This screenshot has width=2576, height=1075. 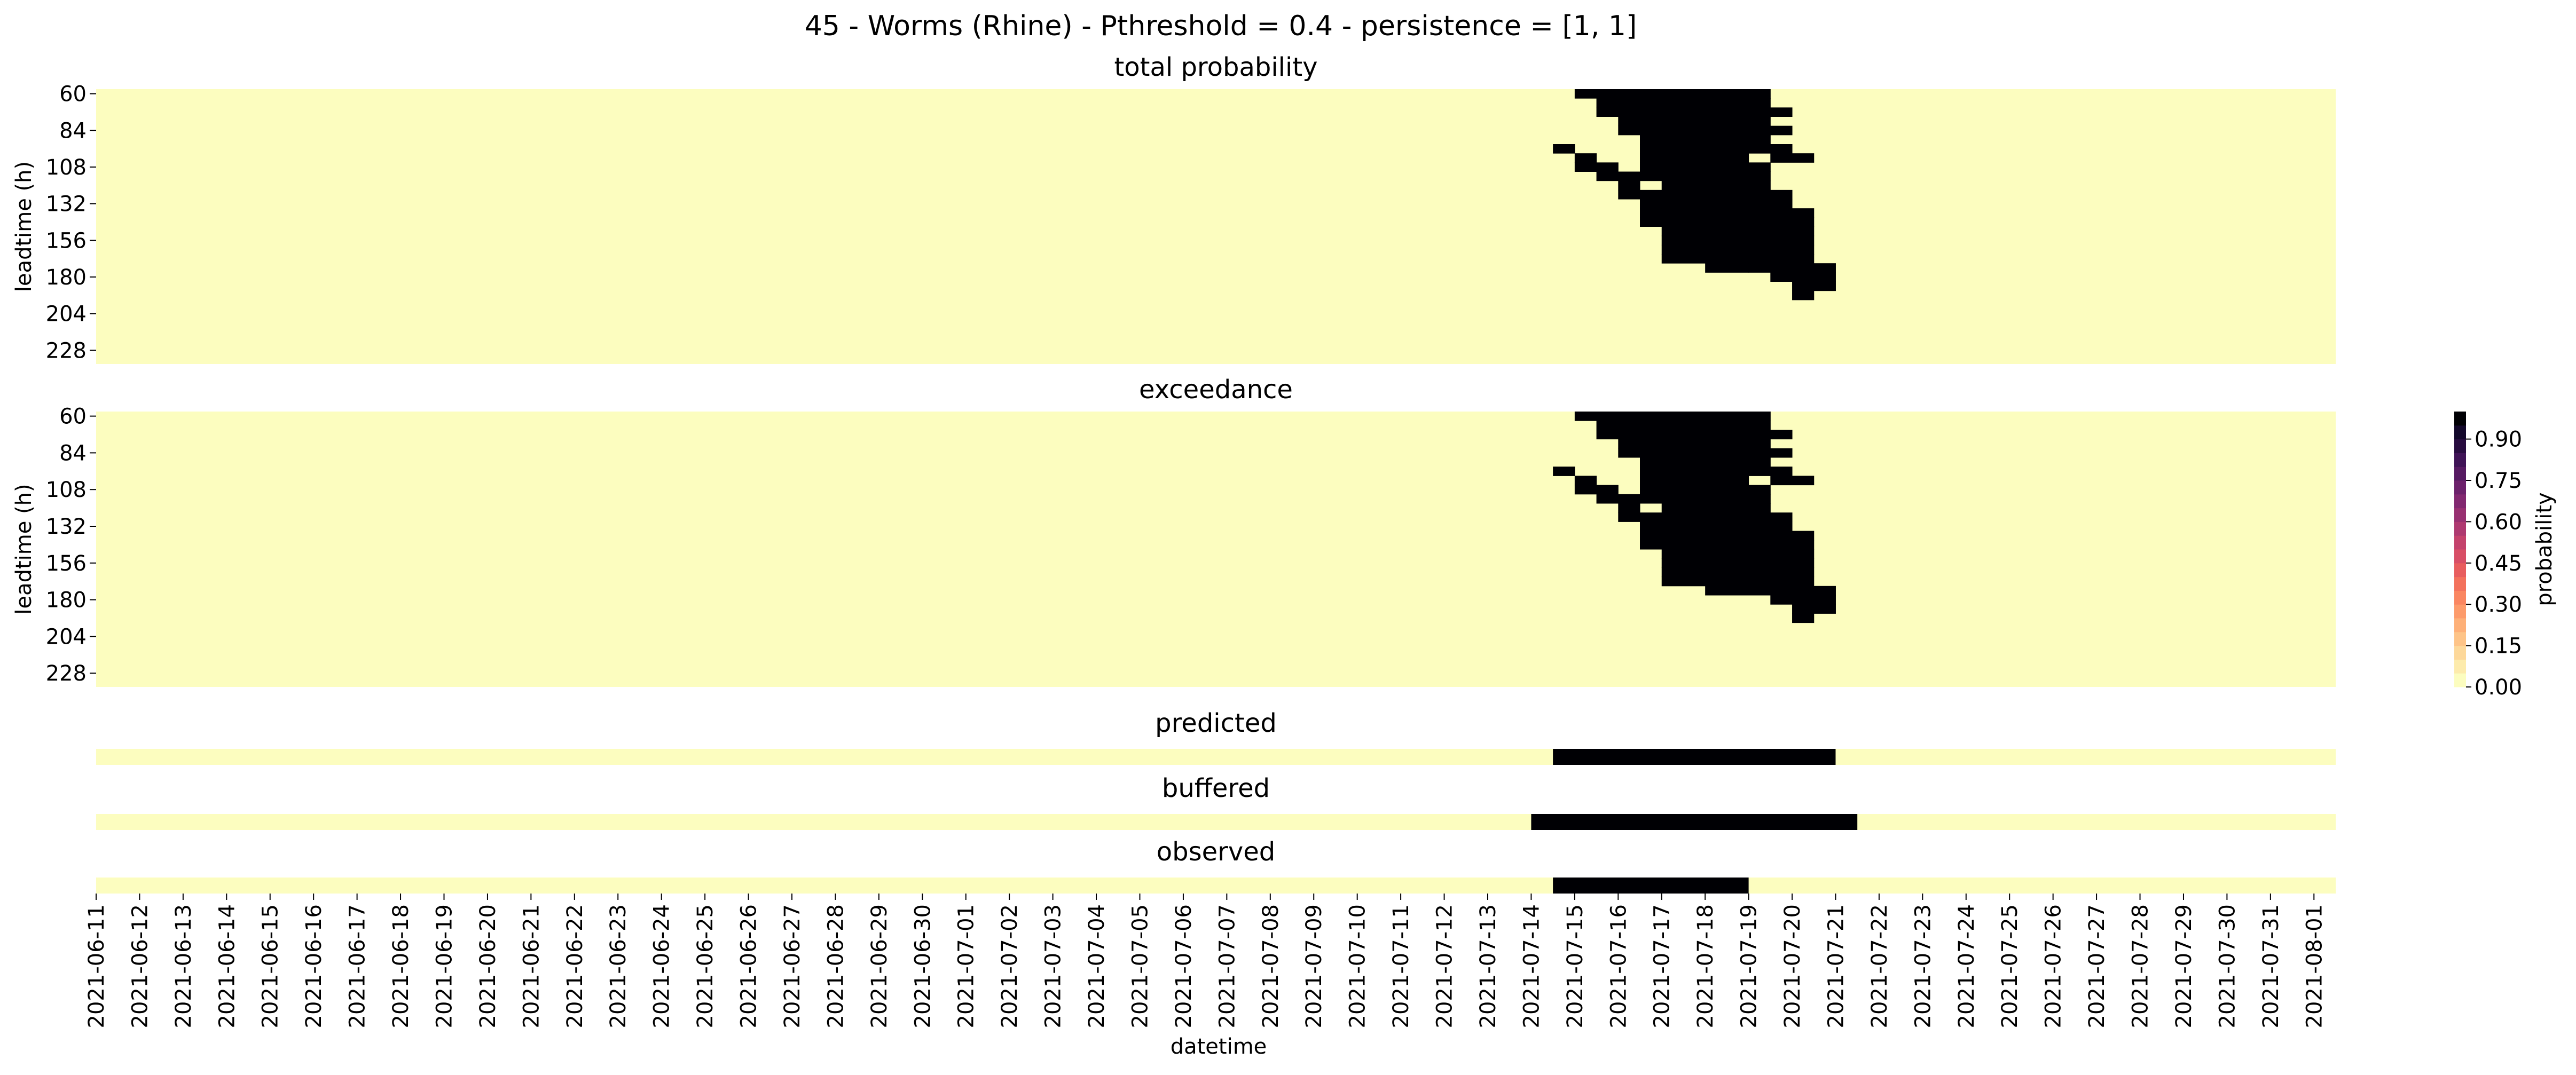 What do you see at coordinates (836, 966) in the screenshot?
I see `x-tick-label: 2021-06-28` at bounding box center [836, 966].